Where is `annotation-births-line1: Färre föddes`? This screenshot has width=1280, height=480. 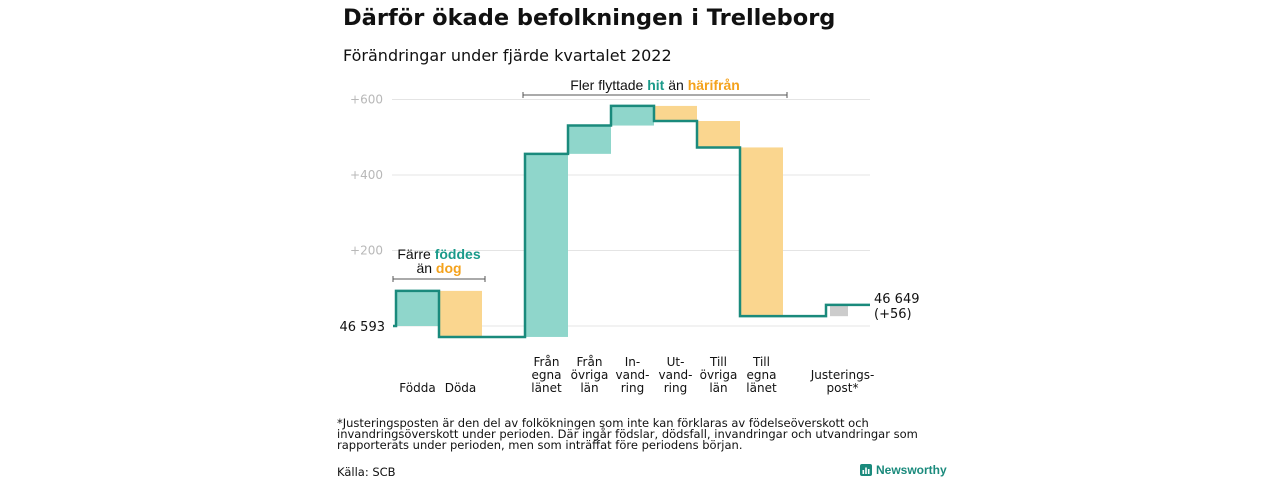 annotation-births-line1: Färre föddes is located at coordinates (438, 254).